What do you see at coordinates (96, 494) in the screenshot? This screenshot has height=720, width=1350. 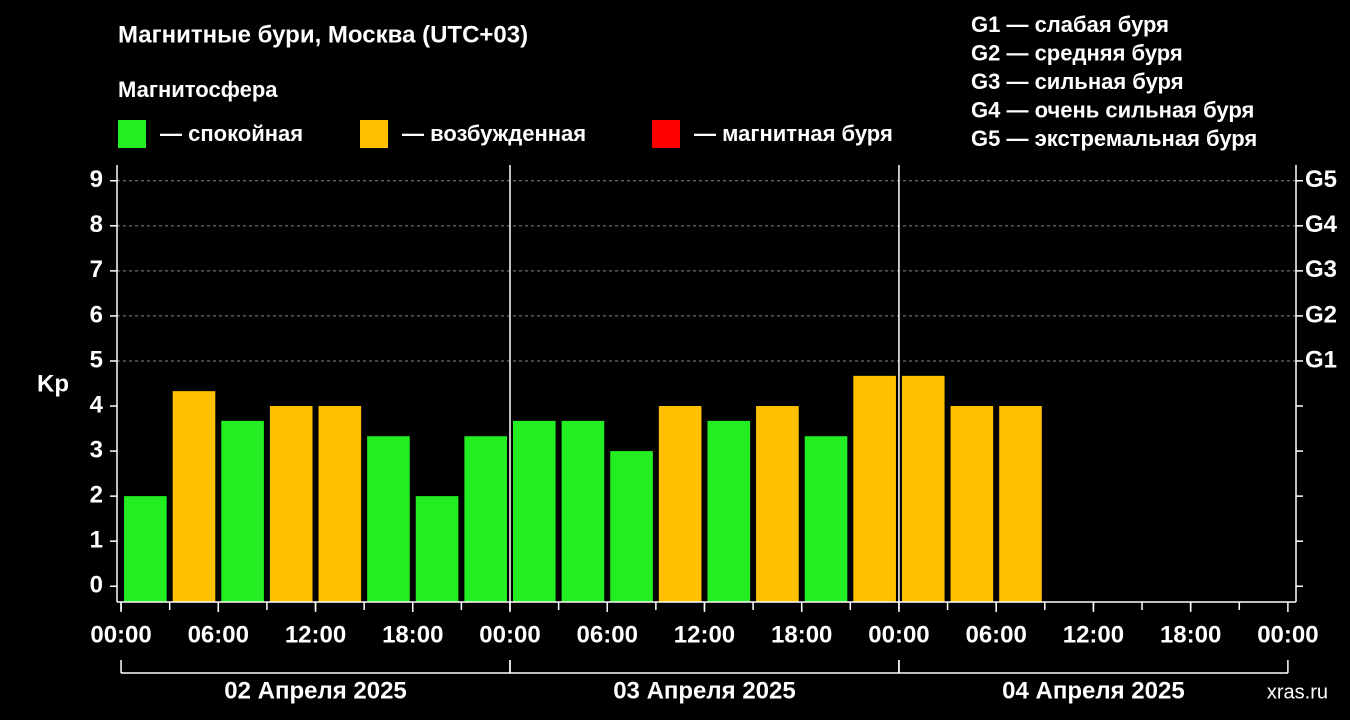 I see `y-tick-label: 2` at bounding box center [96, 494].